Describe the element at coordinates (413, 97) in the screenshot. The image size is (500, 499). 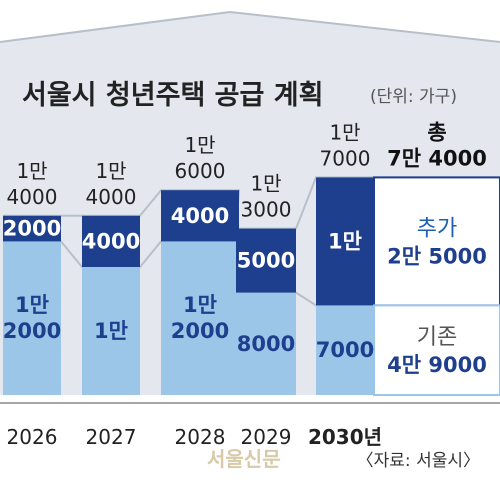
I see `chart-unit: (단위: 가구)` at that location.